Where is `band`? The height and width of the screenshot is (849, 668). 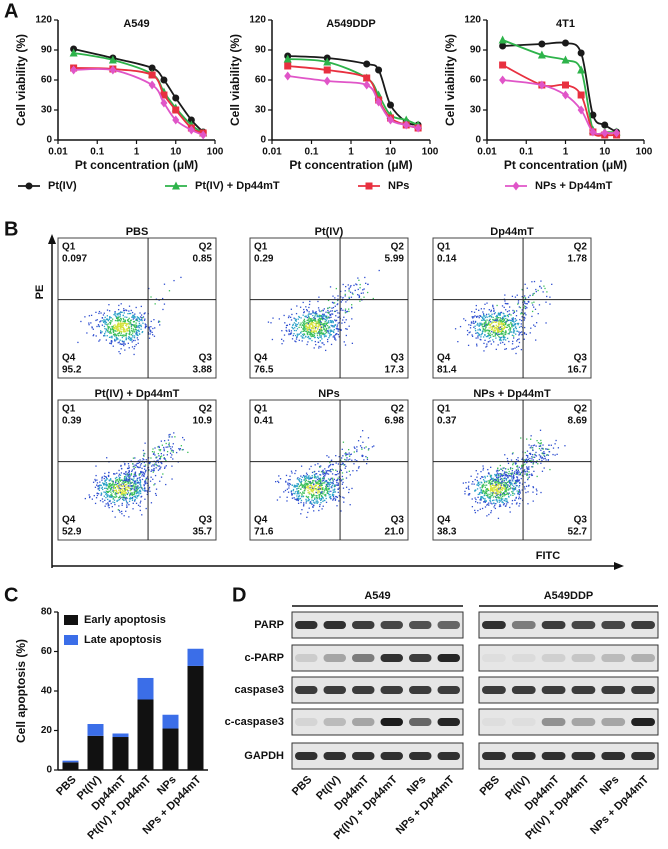 band is located at coordinates (613, 756).